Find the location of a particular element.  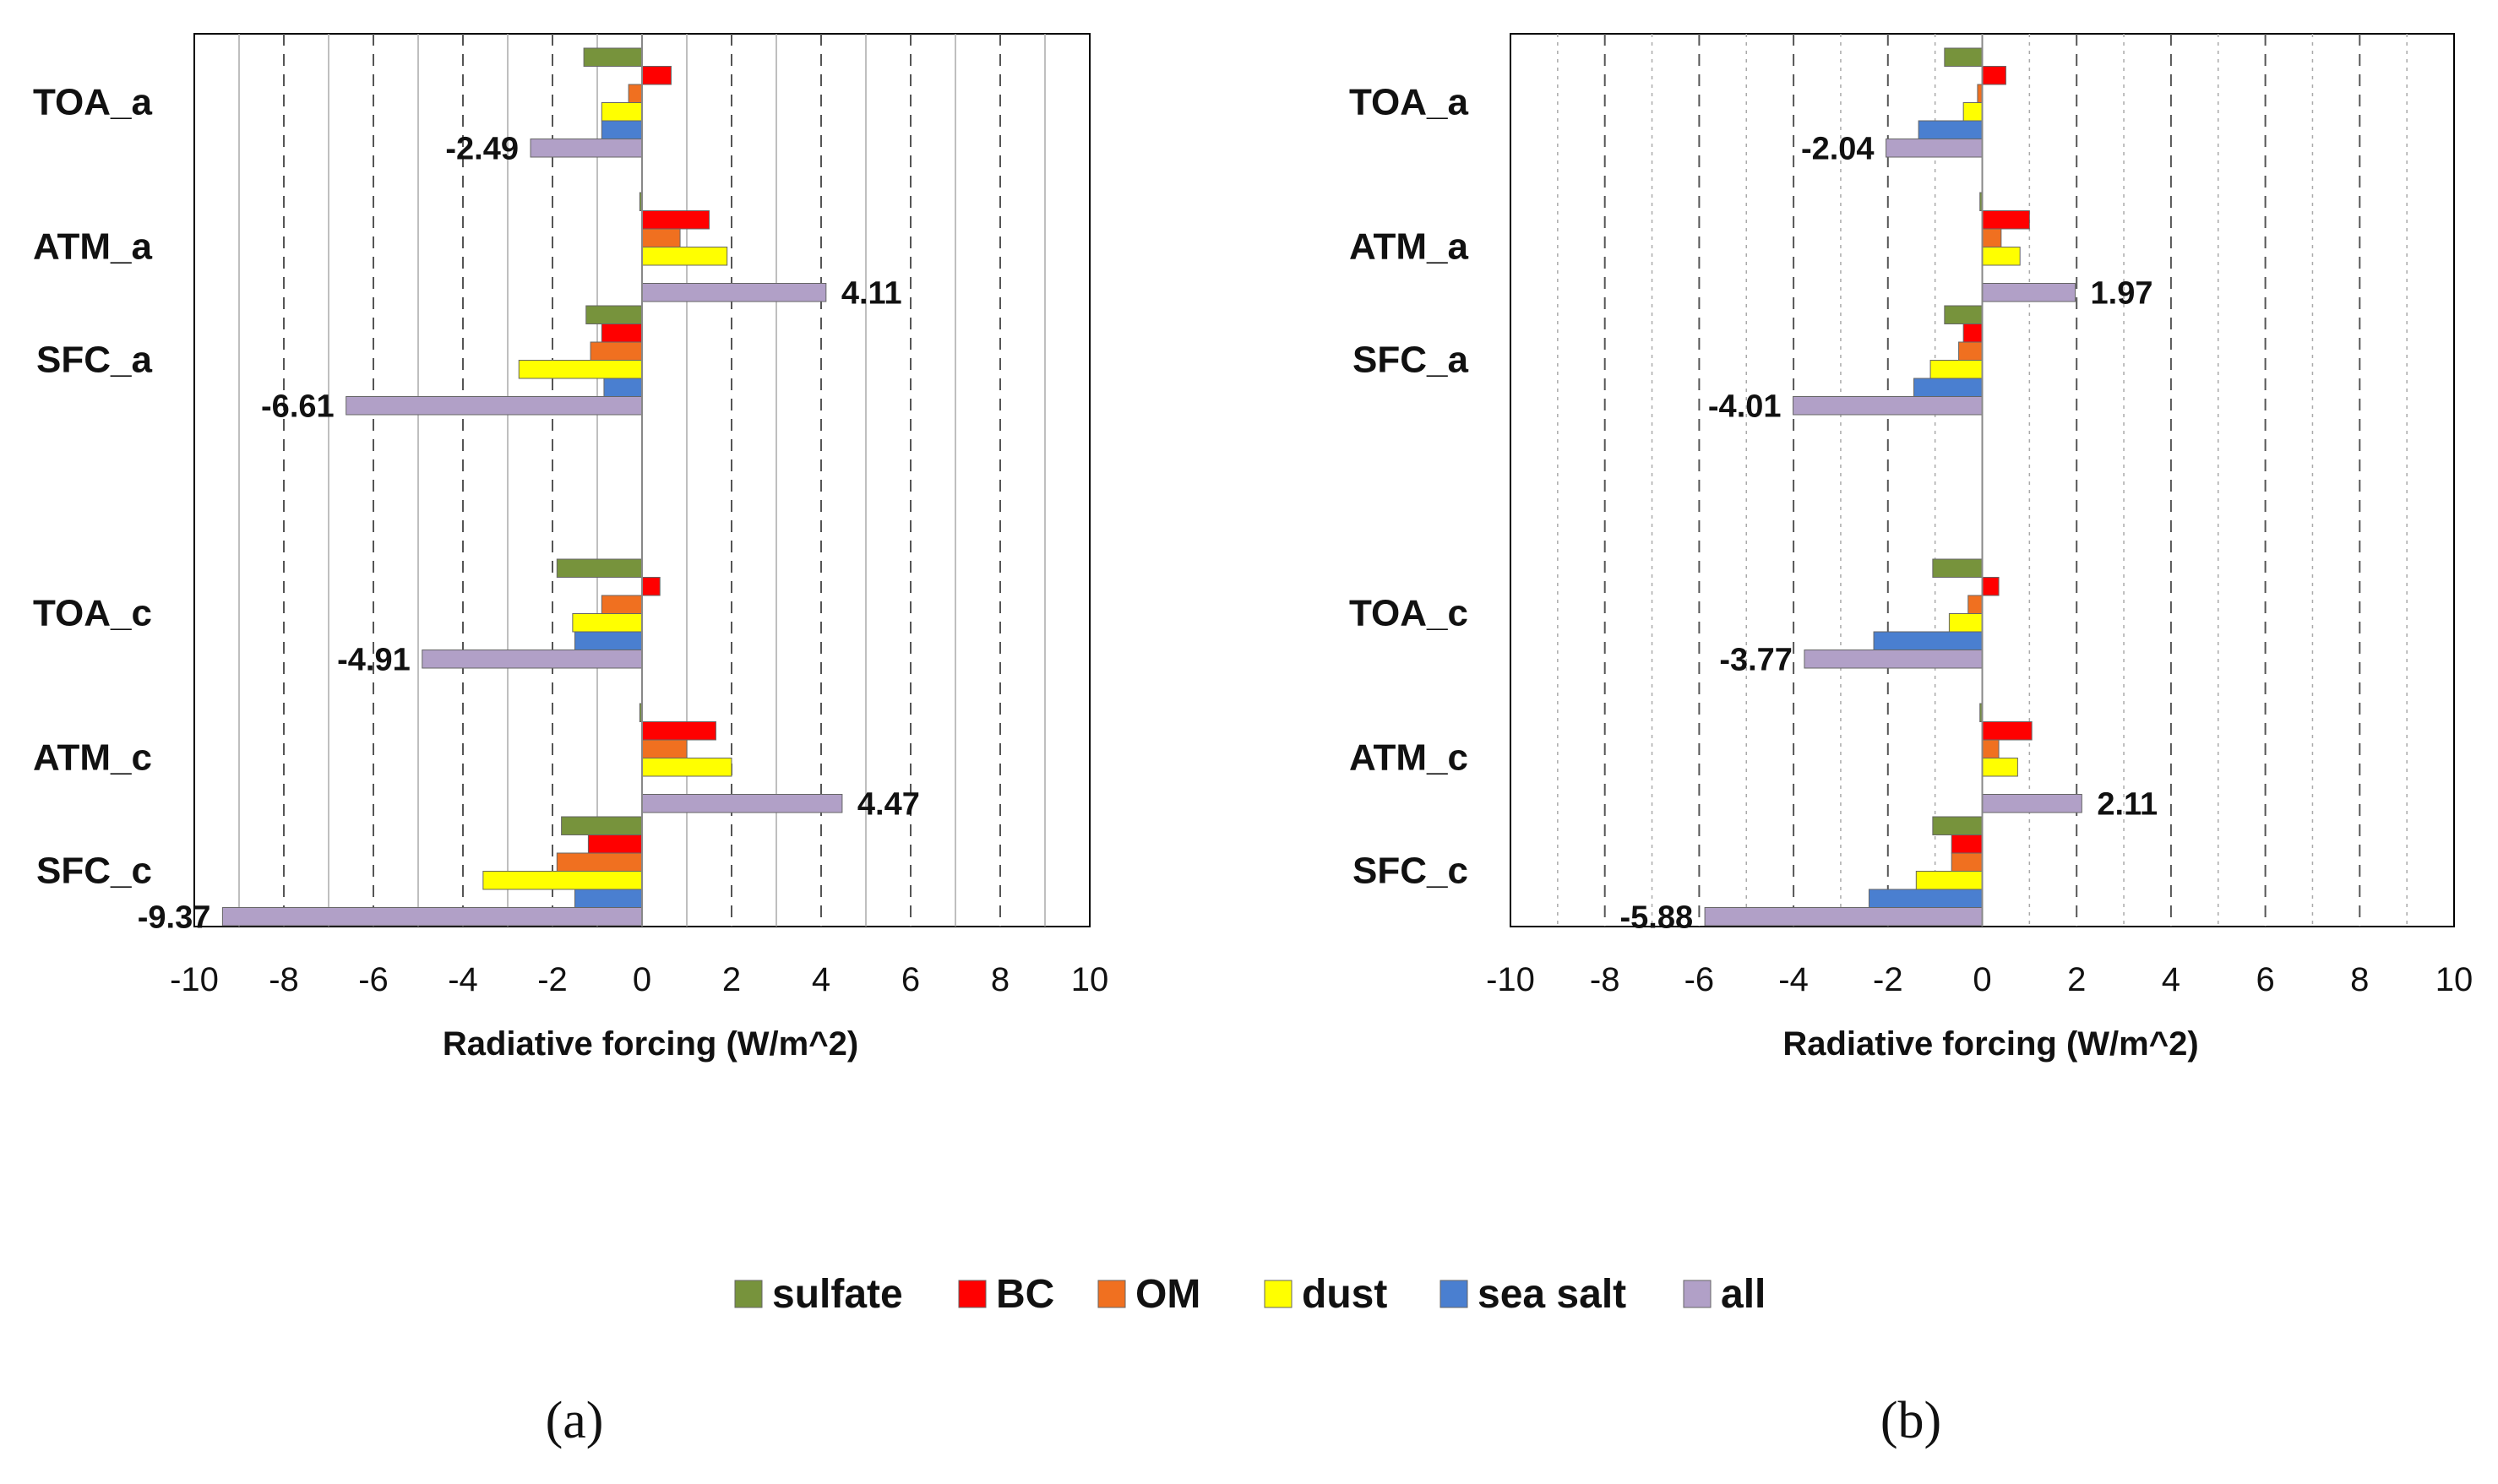

bar-dust-atm-c is located at coordinates (2000, 767).